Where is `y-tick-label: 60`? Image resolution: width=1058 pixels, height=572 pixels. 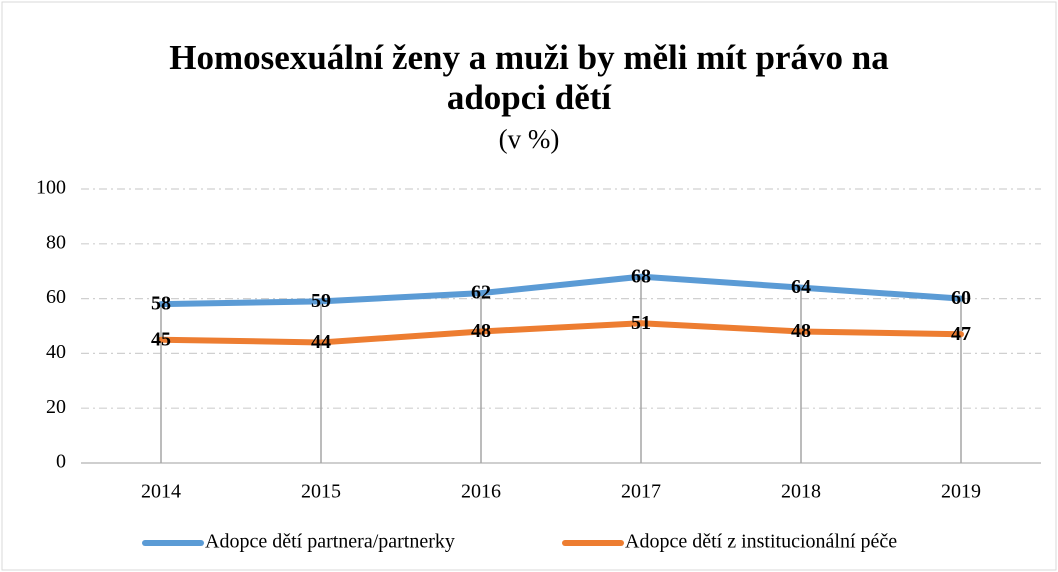 y-tick-label: 60 is located at coordinates (56, 297).